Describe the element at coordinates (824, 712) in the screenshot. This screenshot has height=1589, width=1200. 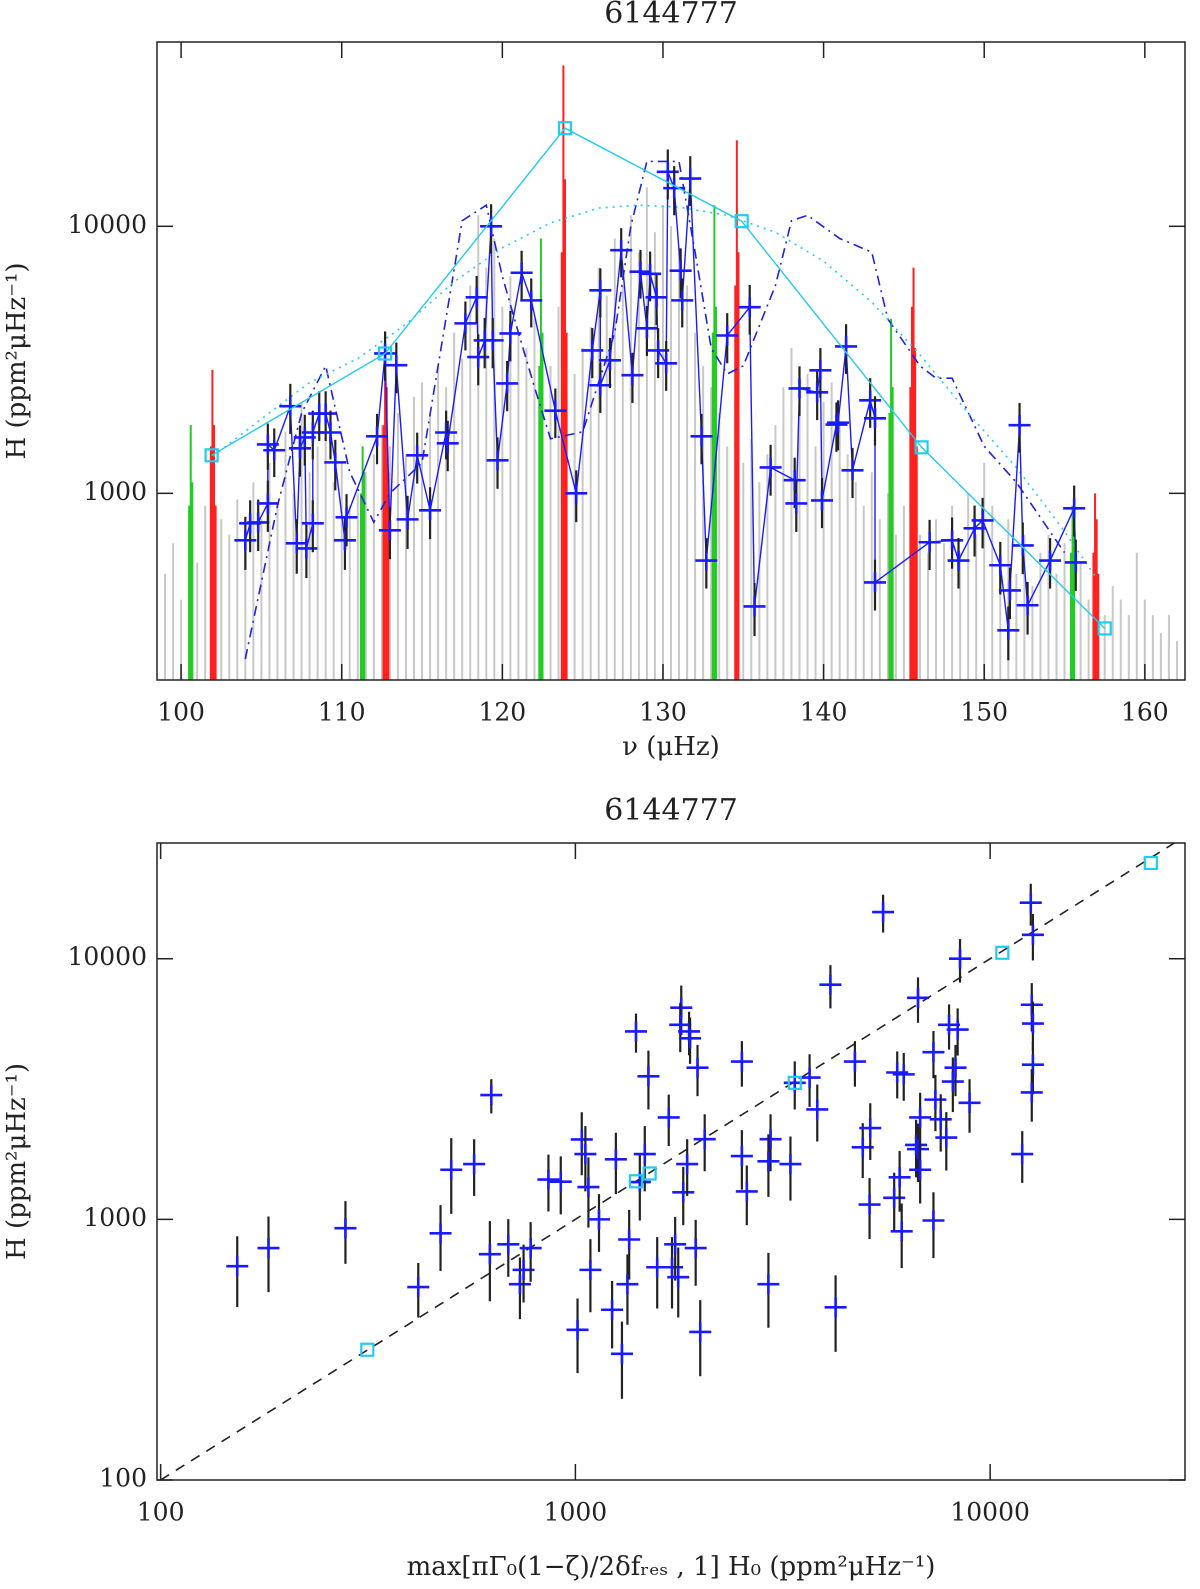
I see `x-tick-label: 140` at that location.